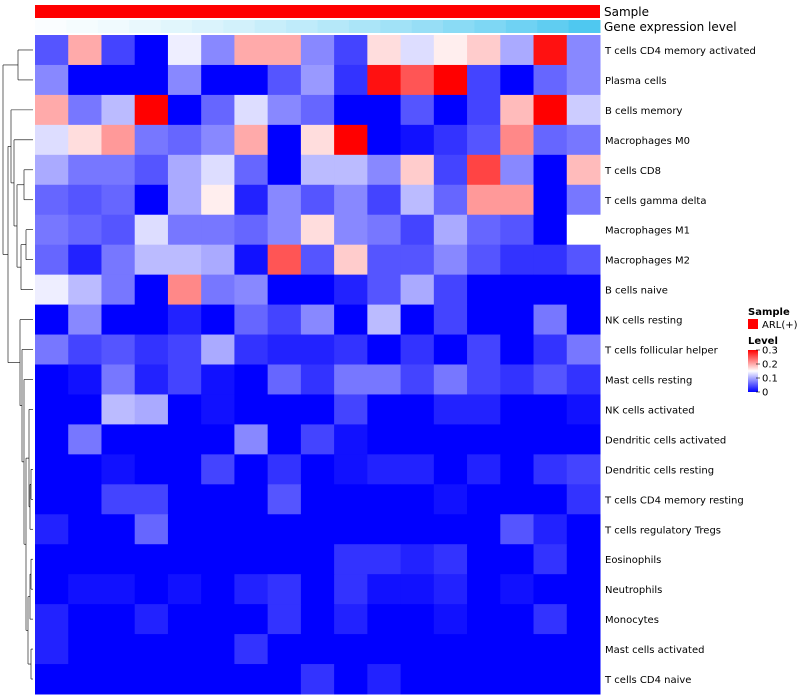 Image resolution: width=800 pixels, height=700 pixels. Describe the element at coordinates (662, 530) in the screenshot. I see `row-label: T cells regulatory Tregs` at that location.